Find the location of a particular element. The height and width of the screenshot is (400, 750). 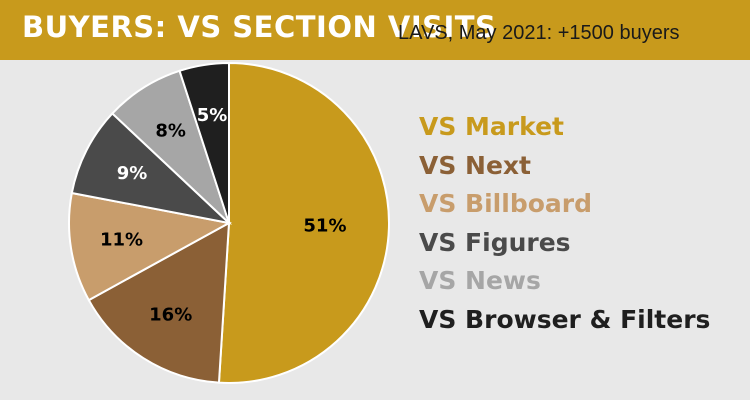

slice-label-4: 8% is located at coordinates (170, 131).